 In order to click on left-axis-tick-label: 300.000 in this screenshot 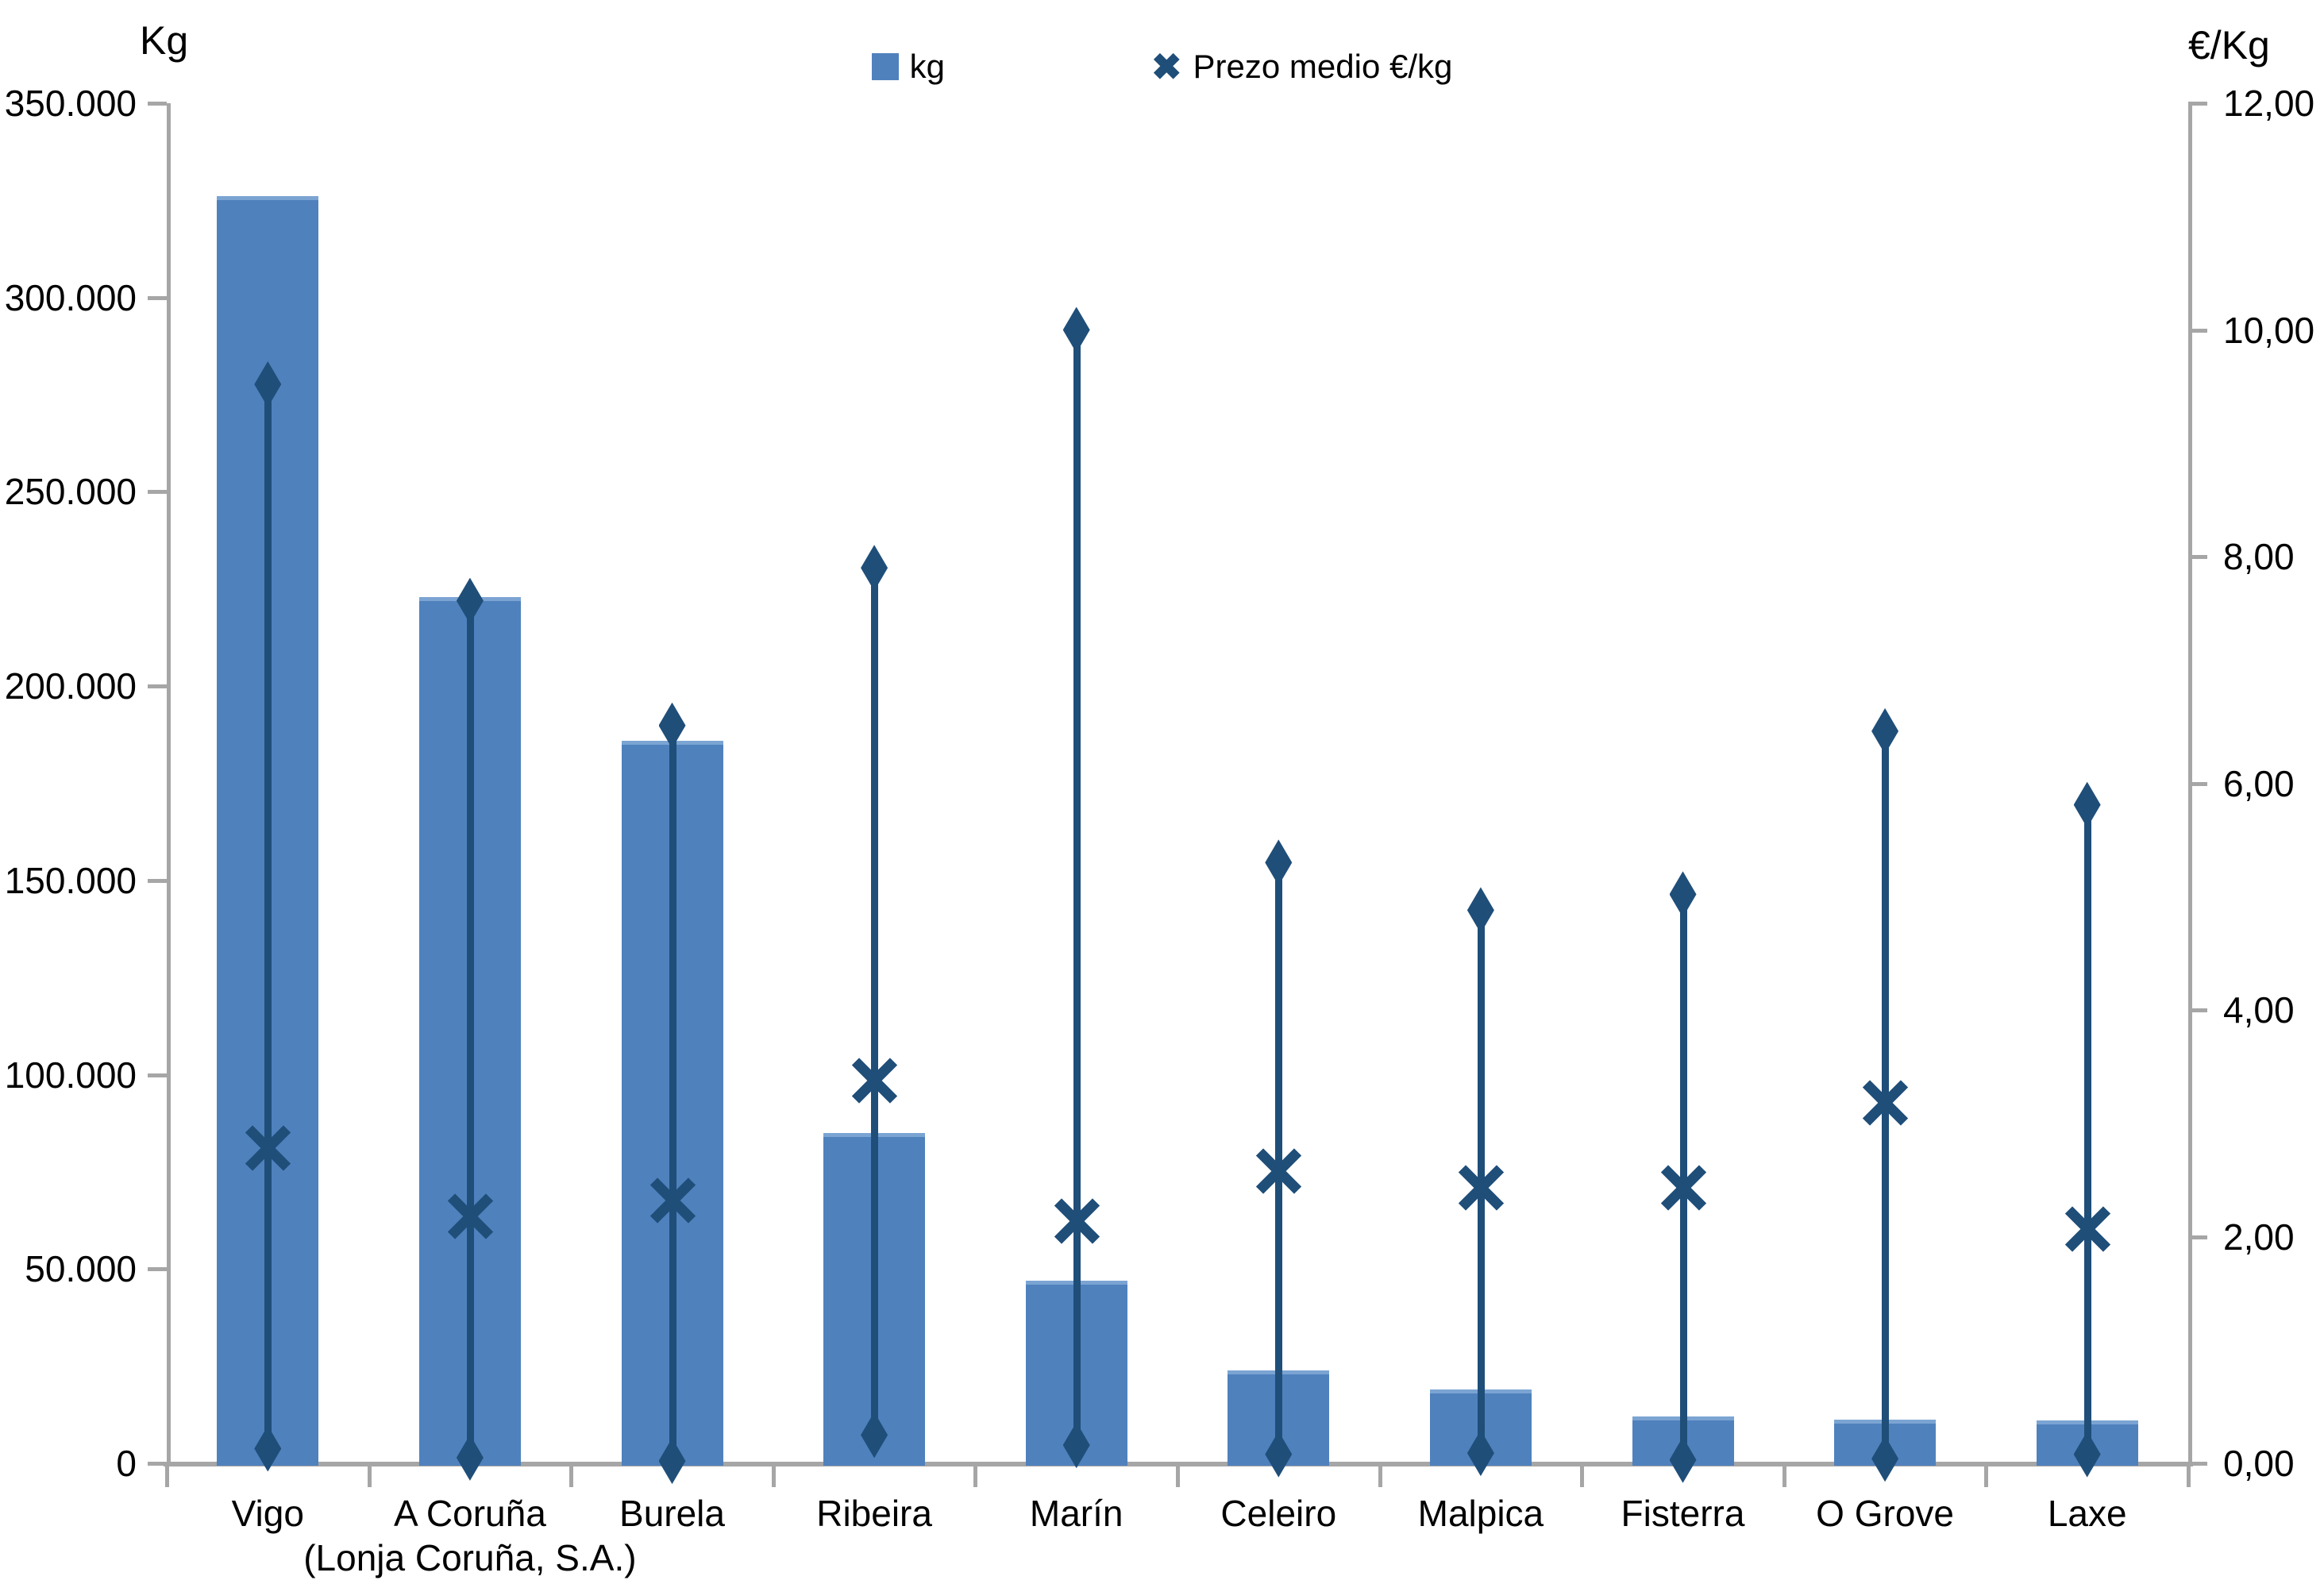, I will do `click(70, 297)`.